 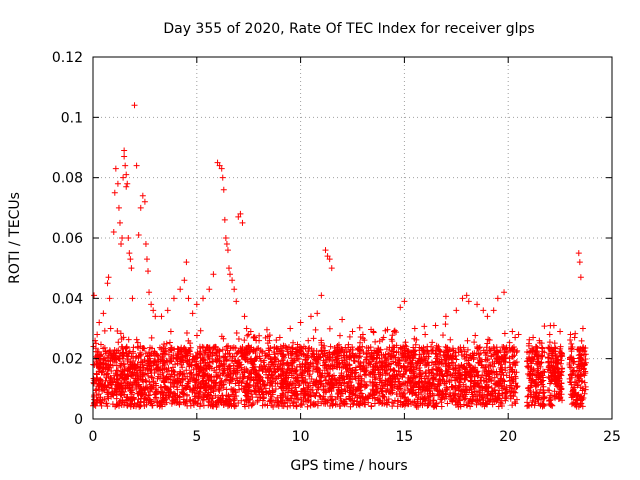 What do you see at coordinates (67, 239) in the screenshot?
I see `y-tick-label: 0.06` at bounding box center [67, 239].